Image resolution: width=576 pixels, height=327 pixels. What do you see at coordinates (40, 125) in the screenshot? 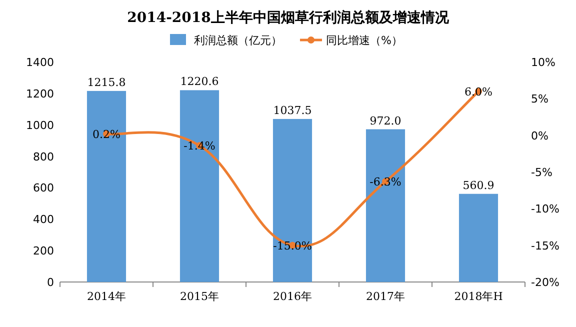
I see `y-tick-label: 1000` at bounding box center [40, 125].